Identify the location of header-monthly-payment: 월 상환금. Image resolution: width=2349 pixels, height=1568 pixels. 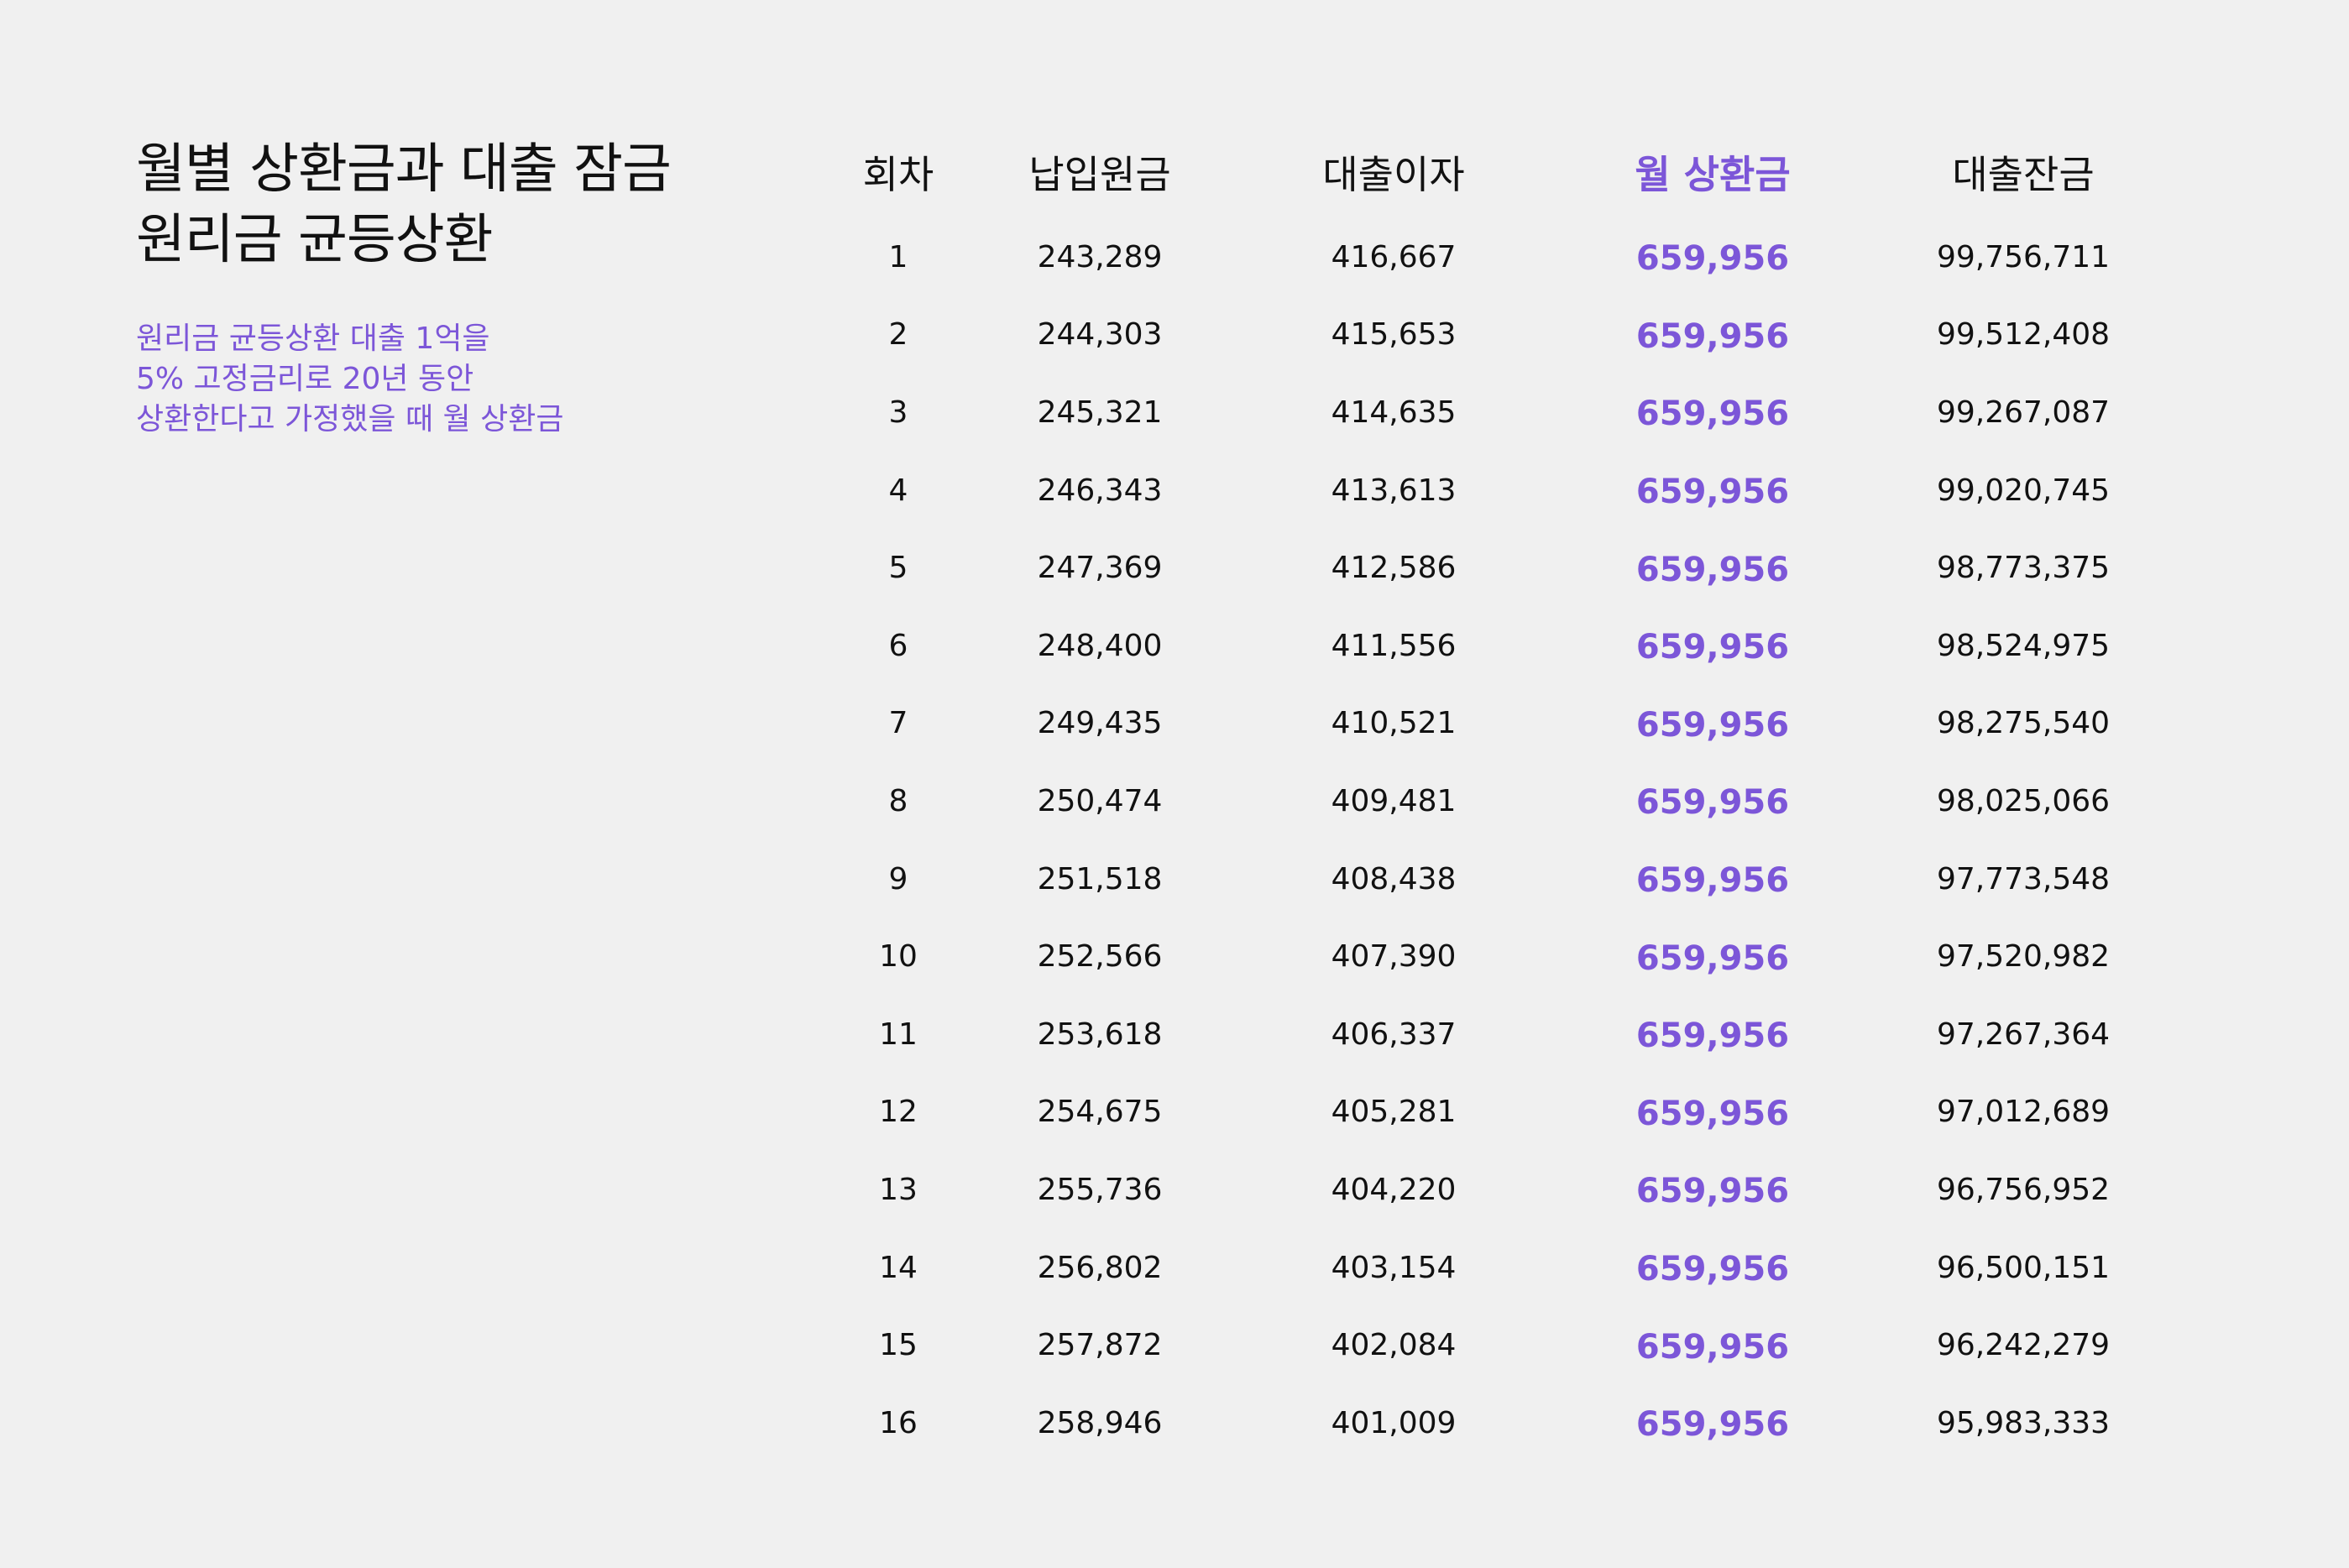
(1713, 174).